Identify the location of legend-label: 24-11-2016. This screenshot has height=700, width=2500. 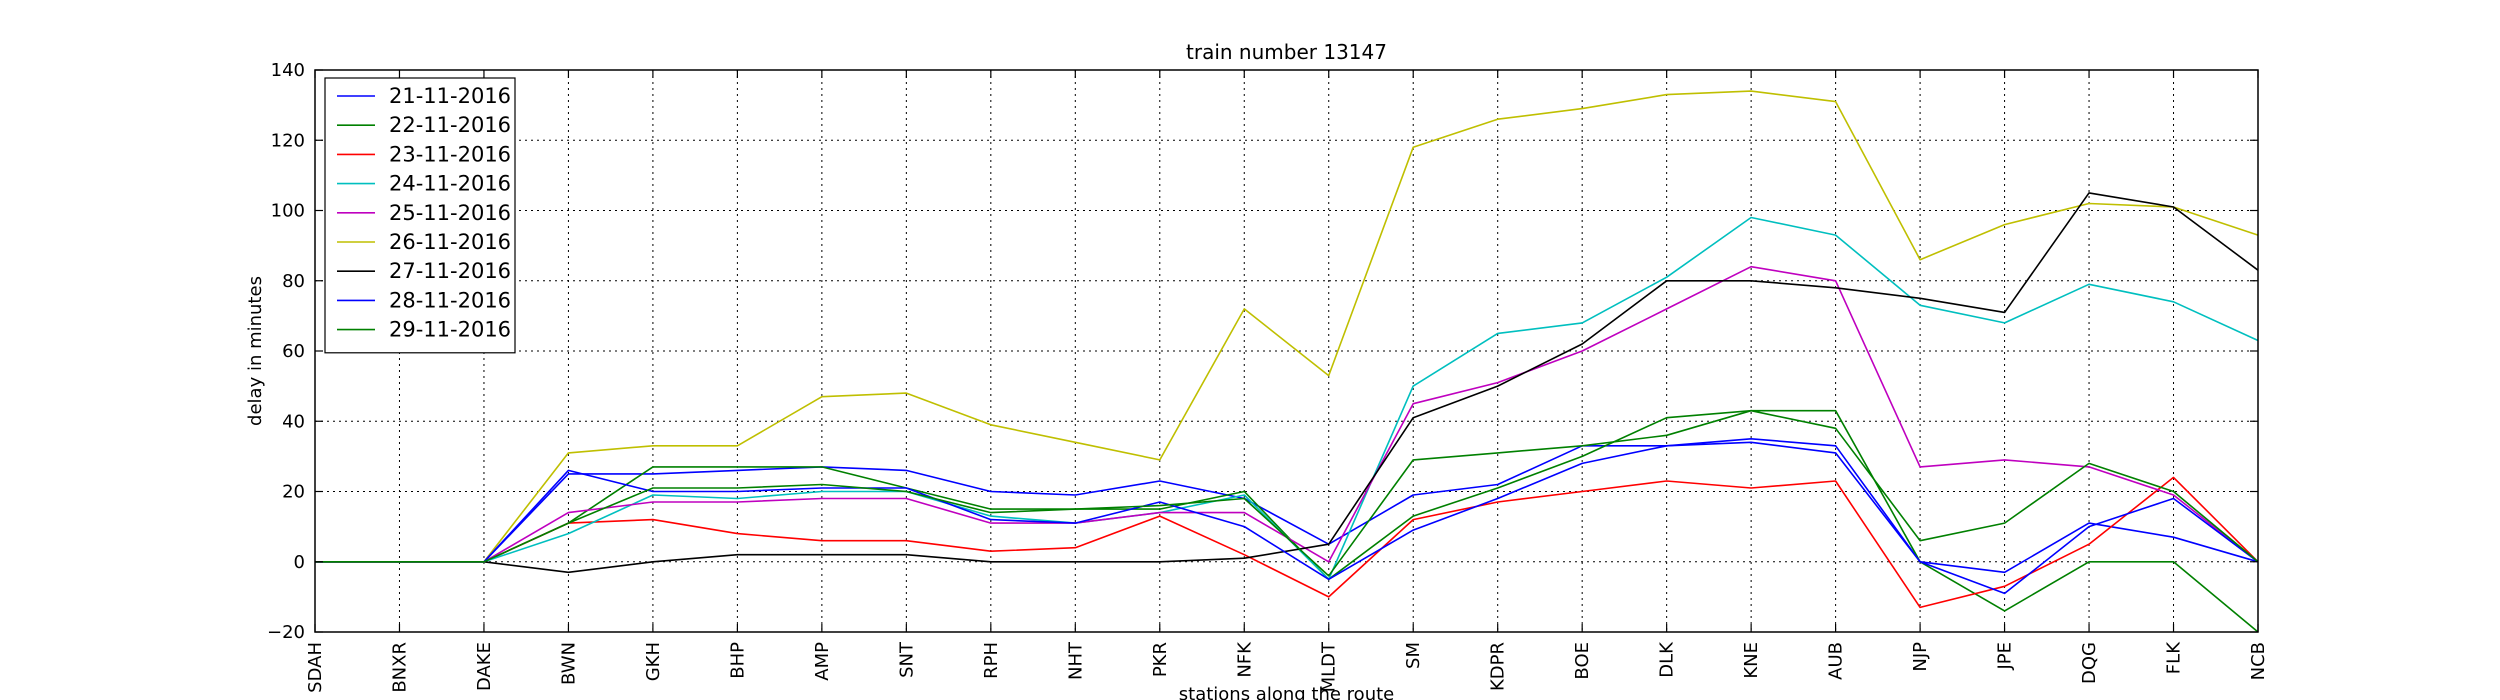
(450, 184).